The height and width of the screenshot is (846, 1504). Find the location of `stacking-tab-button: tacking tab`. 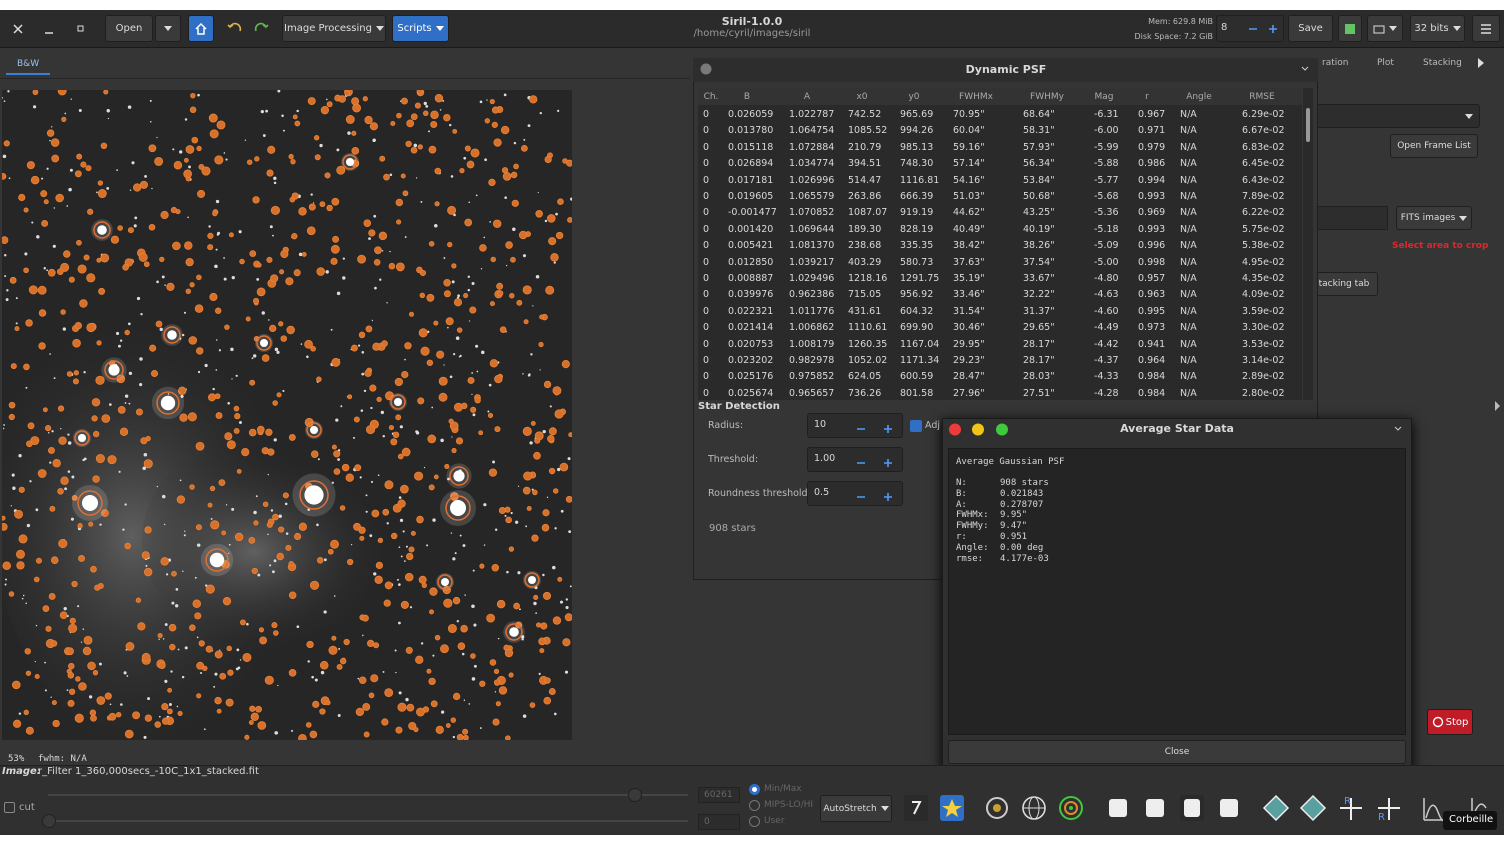

stacking-tab-button: tacking tab is located at coordinates (1344, 284).